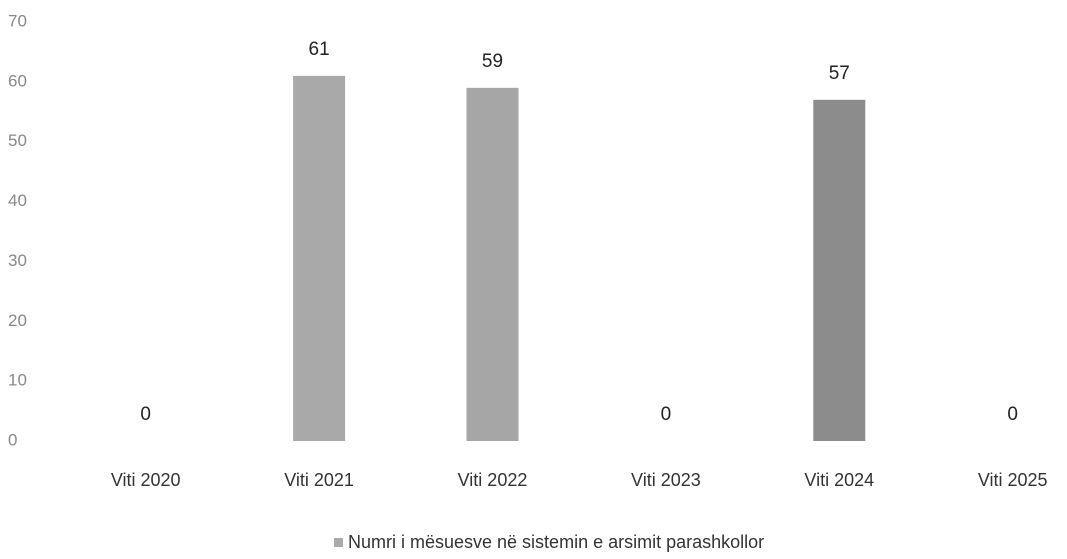 This screenshot has width=1067, height=559. I want to click on value-label: 59, so click(492, 61).